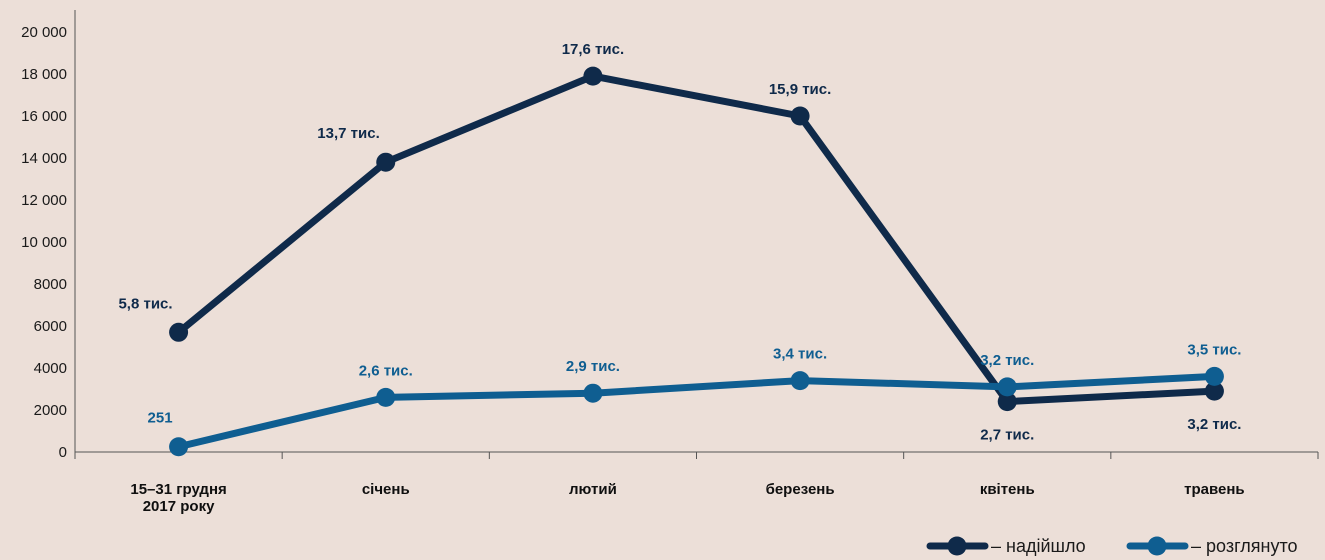 The height and width of the screenshot is (560, 1325). I want to click on y-tick-label: 8000, so click(50, 284).